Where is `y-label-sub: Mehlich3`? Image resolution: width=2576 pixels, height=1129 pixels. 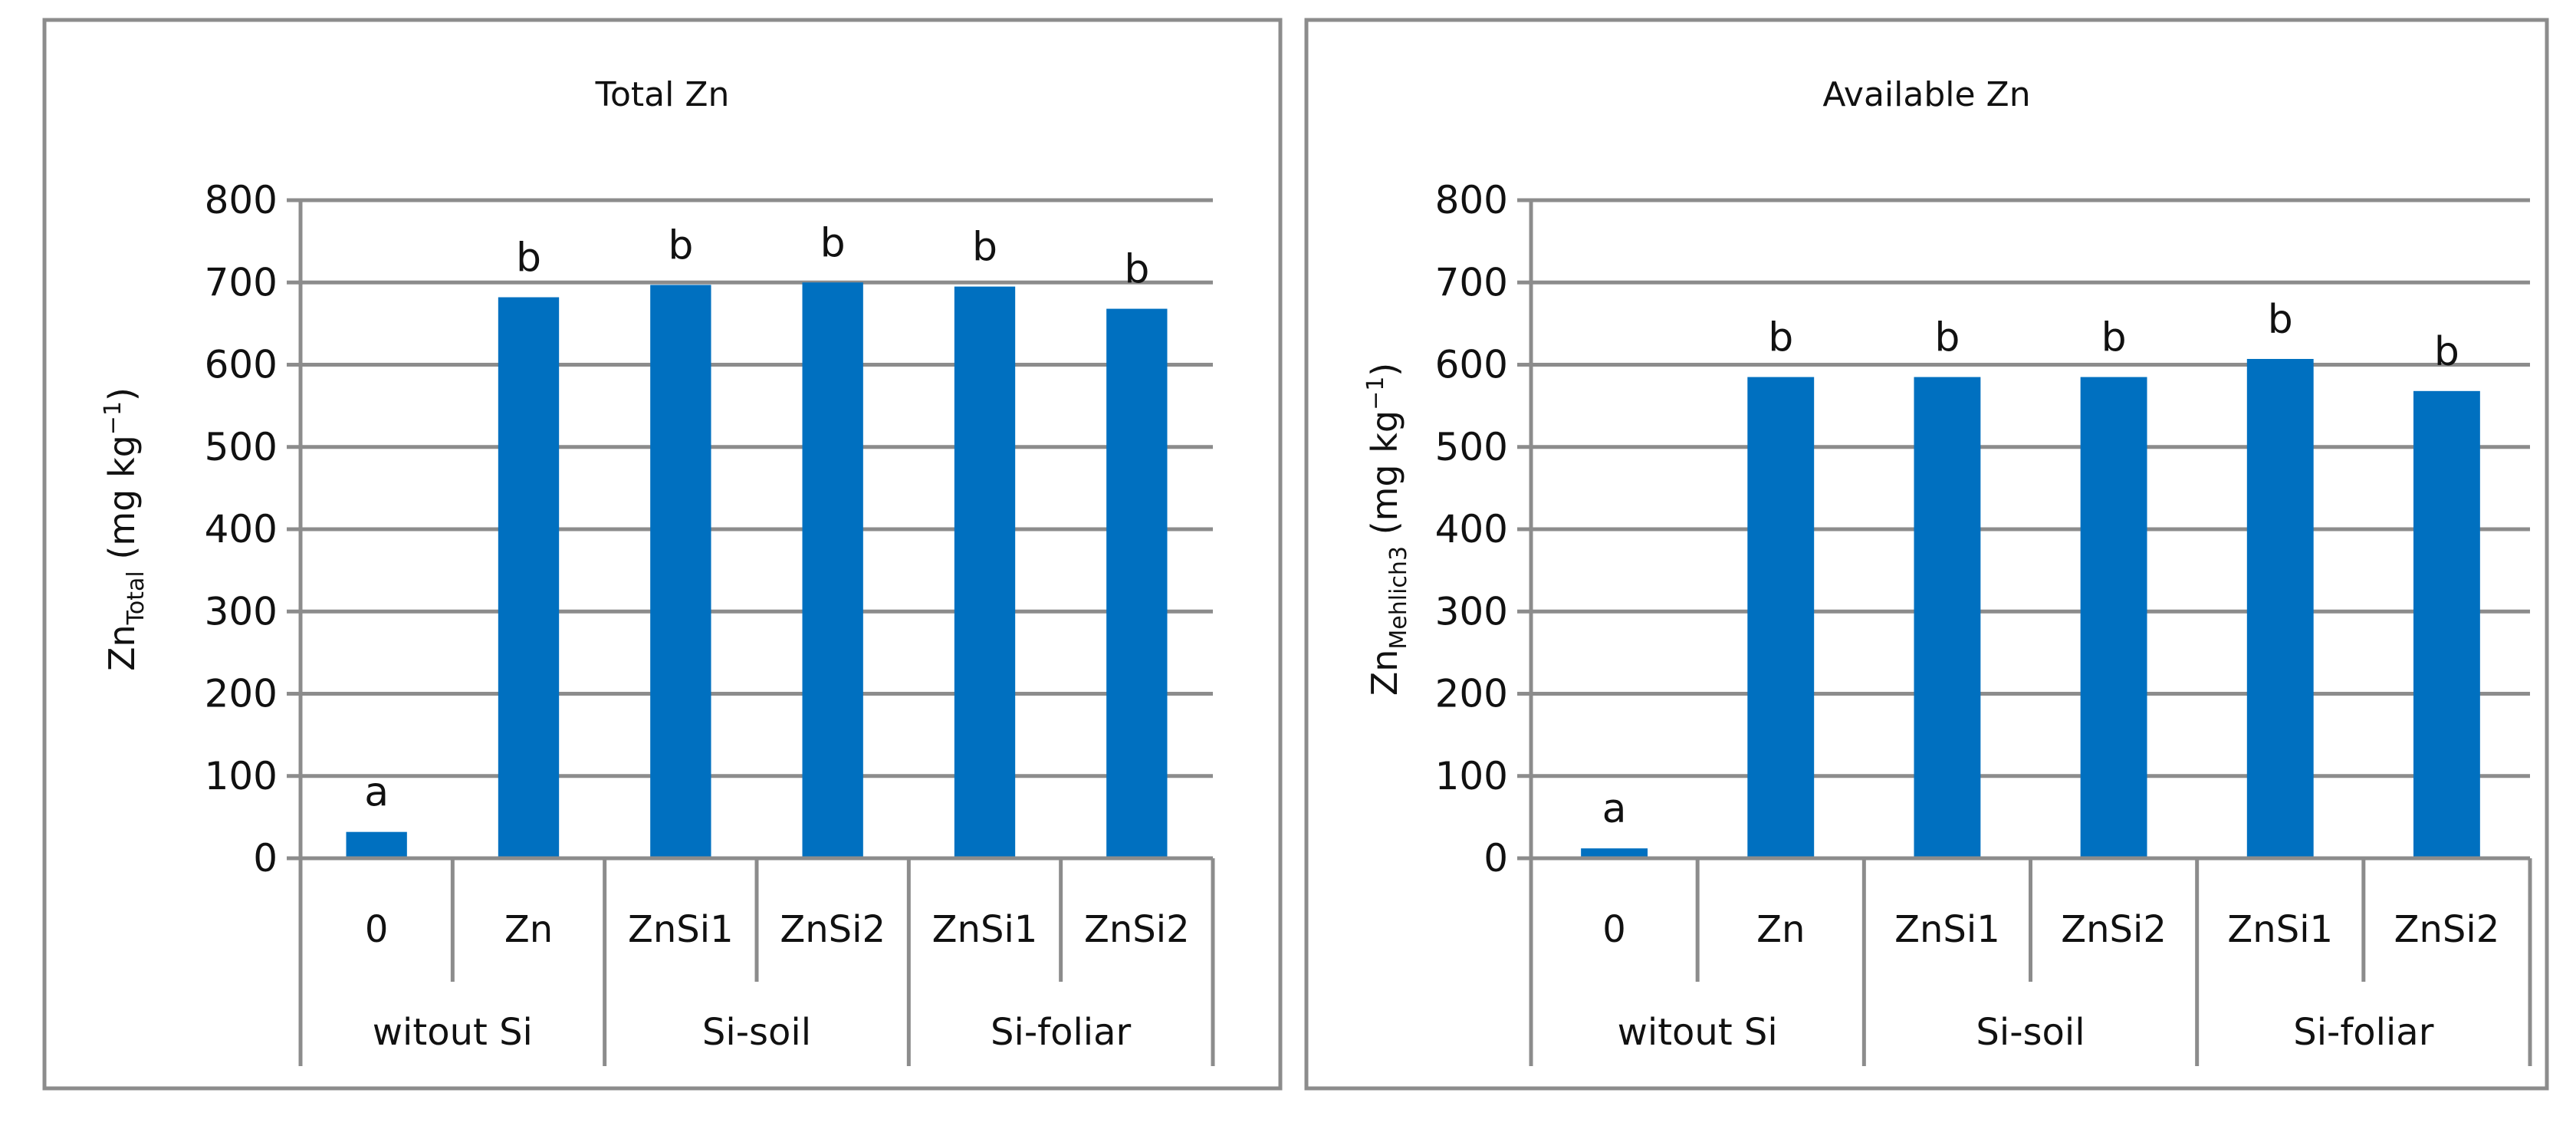 y-label-sub: Mehlich3 is located at coordinates (1399, 598).